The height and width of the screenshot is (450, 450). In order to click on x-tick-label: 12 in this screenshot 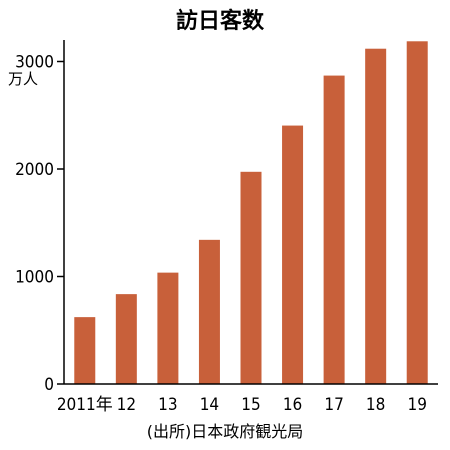, I will do `click(126, 405)`.